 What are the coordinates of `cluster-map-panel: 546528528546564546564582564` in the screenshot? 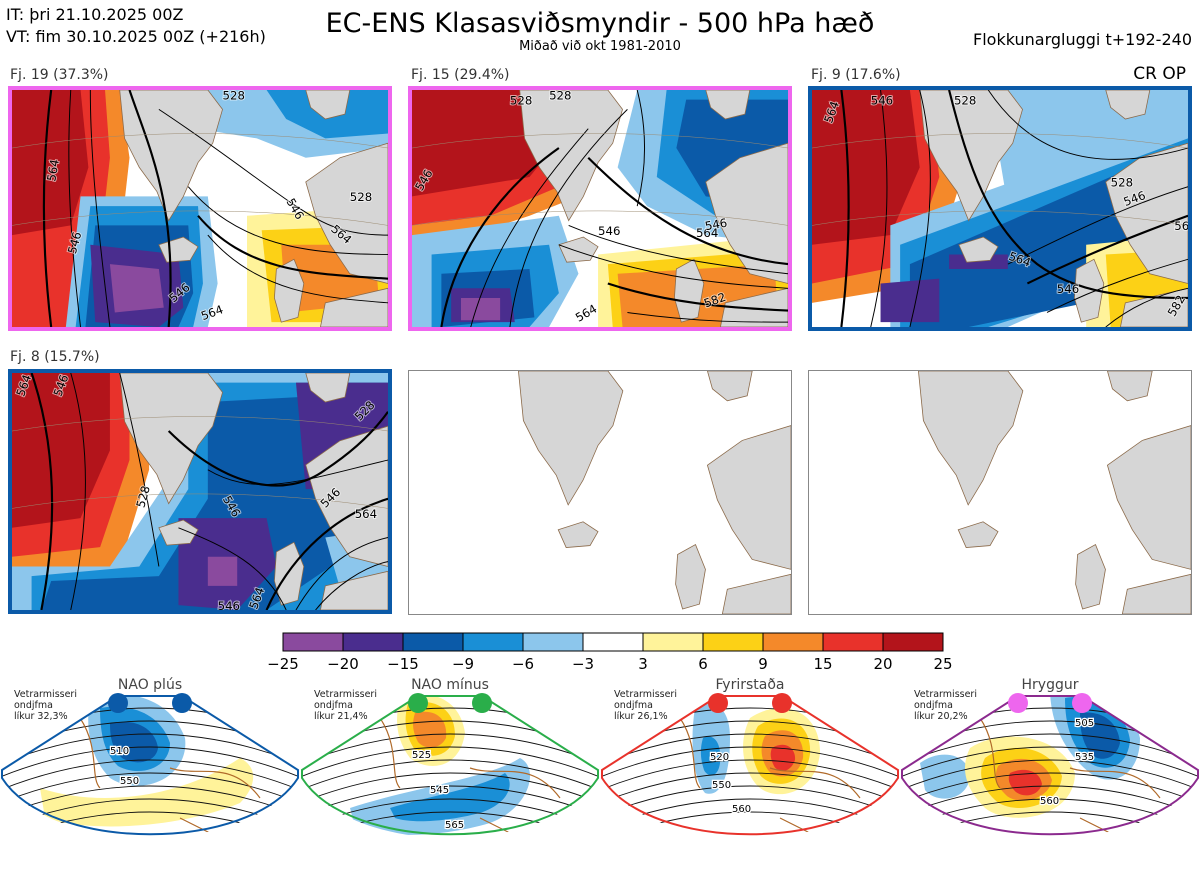 It's located at (600, 208).